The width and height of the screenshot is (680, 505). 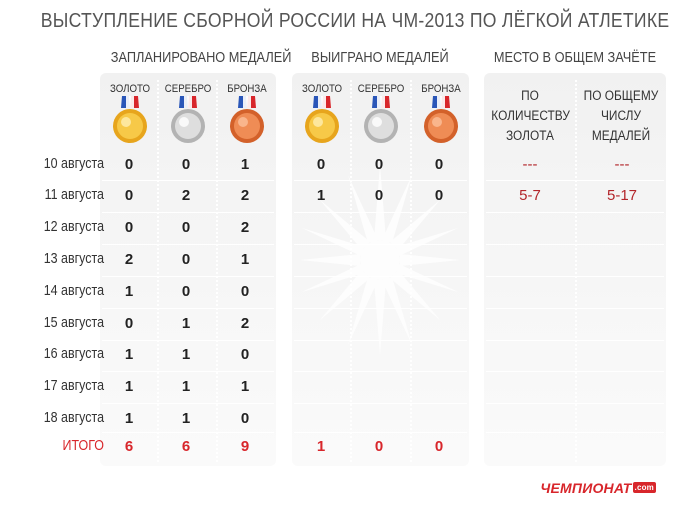 I want to click on row-date: 17 августа, so click(x=73, y=386).